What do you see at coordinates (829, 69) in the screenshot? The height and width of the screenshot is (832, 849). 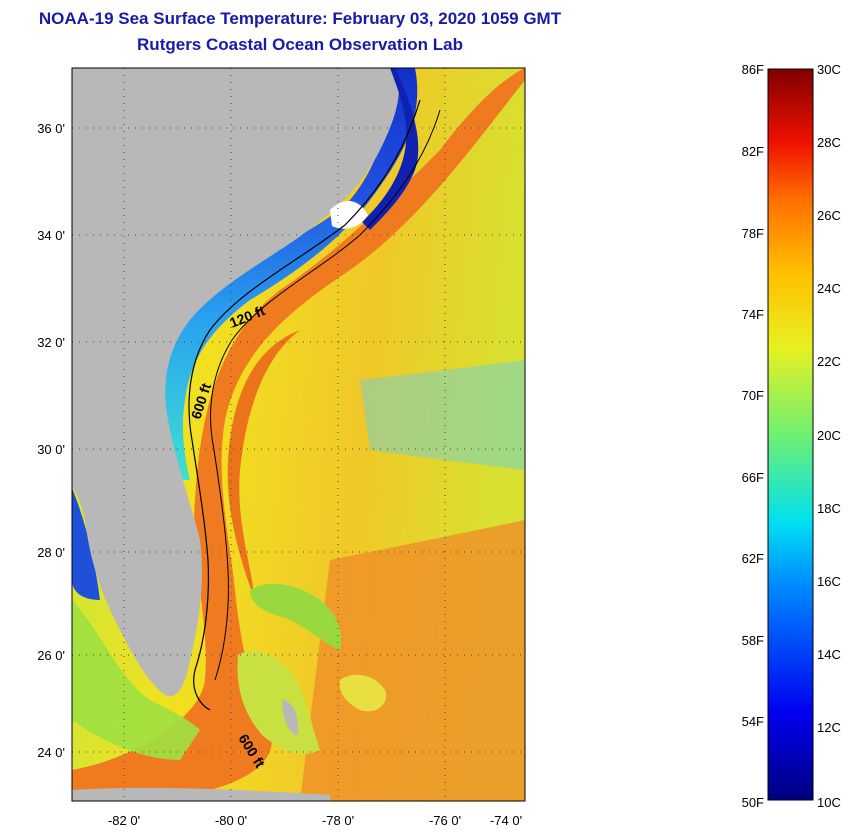 I see `cb-c-30: 30C` at bounding box center [829, 69].